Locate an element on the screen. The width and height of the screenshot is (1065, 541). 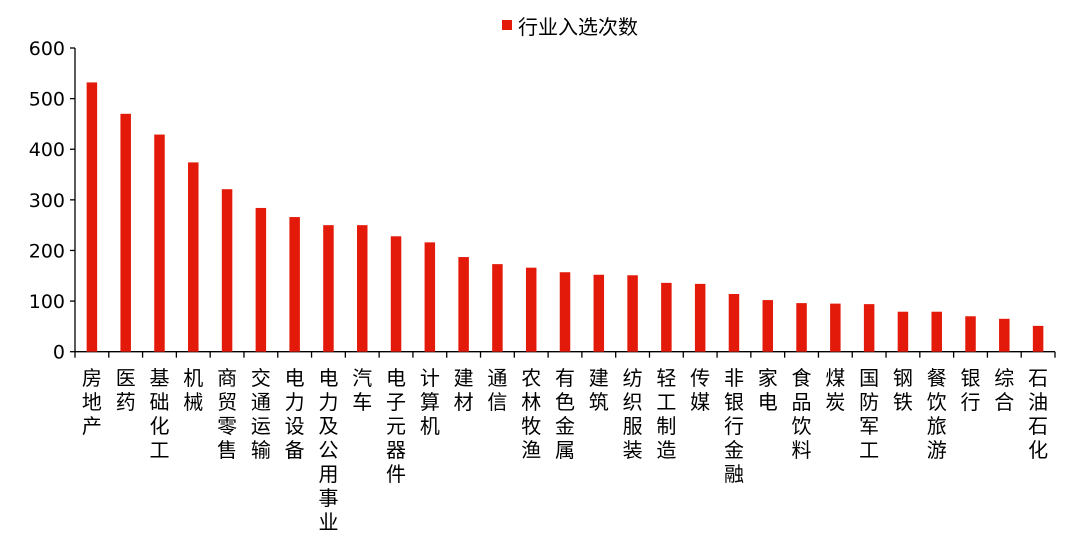
x-tick-label: 食品饮料 is located at coordinates (802, 414).